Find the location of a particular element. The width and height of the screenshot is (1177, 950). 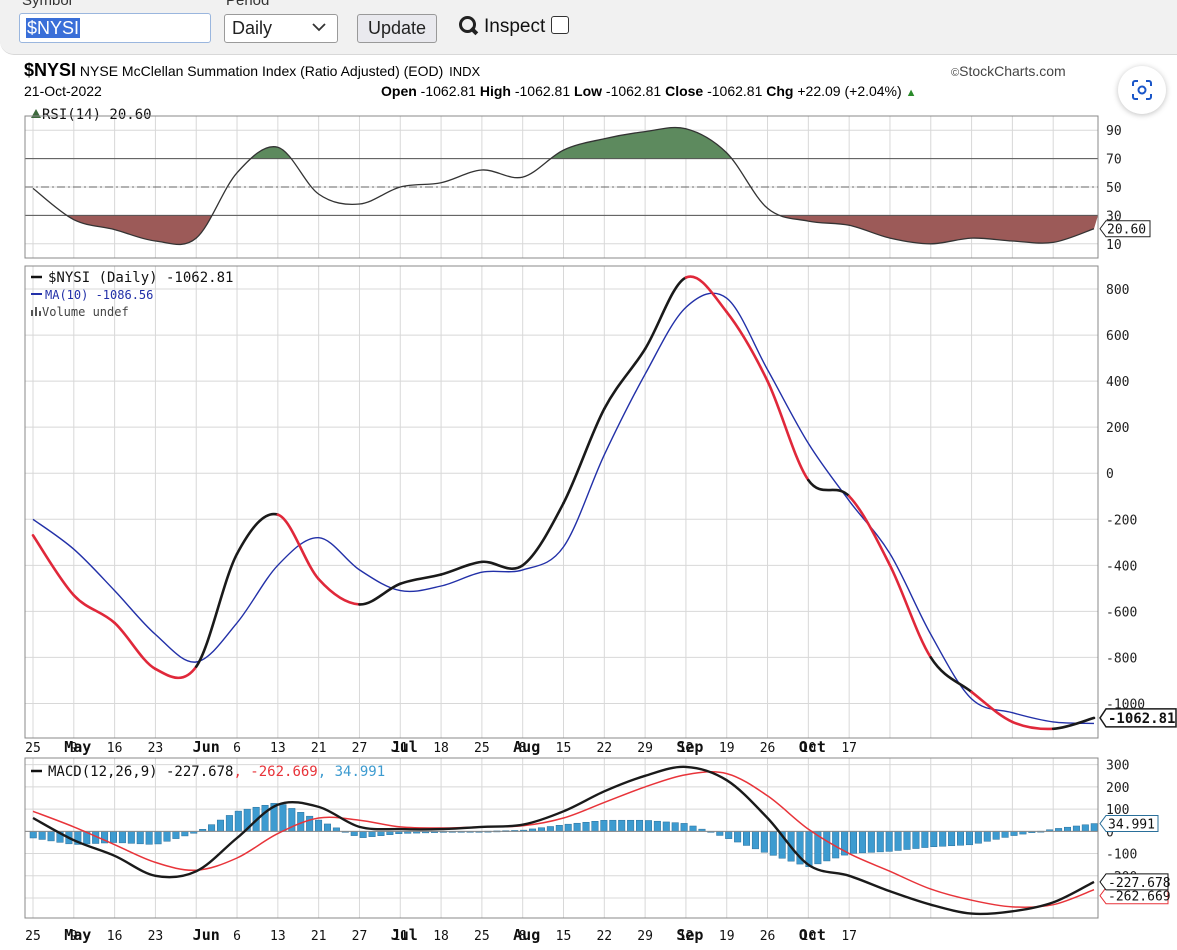

low-value: -1062.81 is located at coordinates (633, 91).